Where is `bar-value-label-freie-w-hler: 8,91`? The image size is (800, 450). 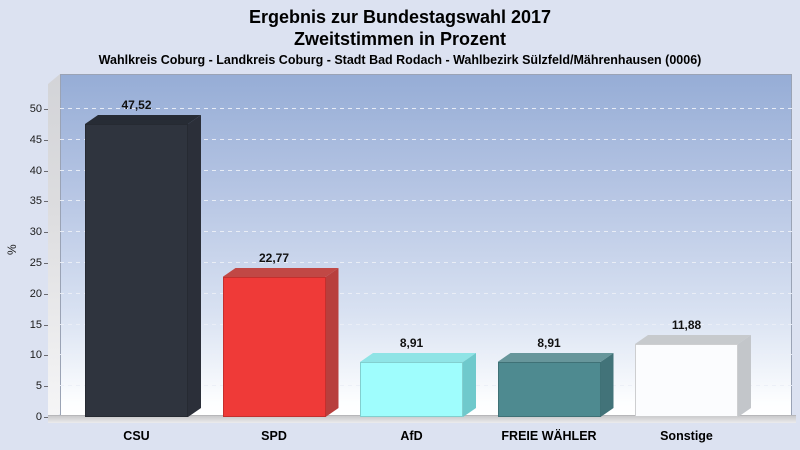 bar-value-label-freie-w-hler: 8,91 is located at coordinates (549, 343).